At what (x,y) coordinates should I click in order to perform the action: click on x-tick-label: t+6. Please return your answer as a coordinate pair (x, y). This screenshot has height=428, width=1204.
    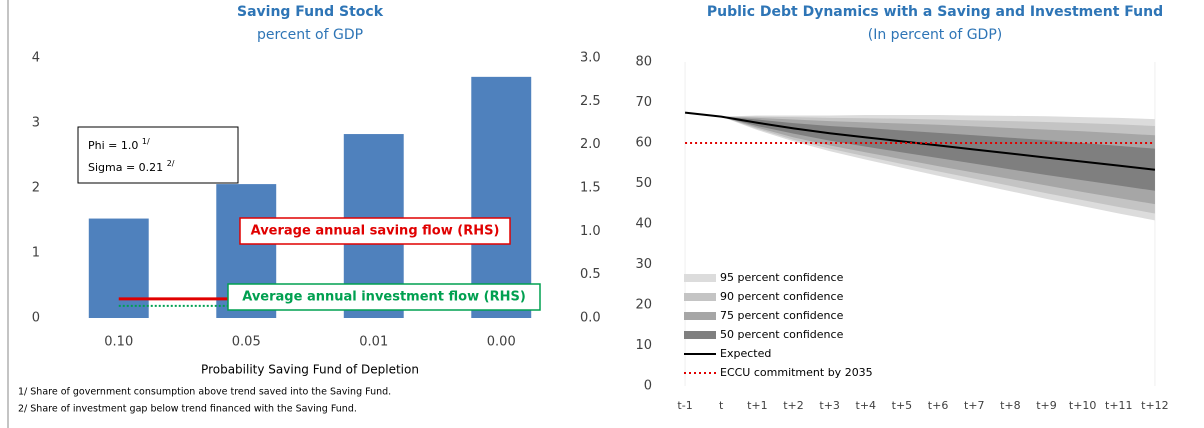
    Looking at the image, I should click on (938, 405).